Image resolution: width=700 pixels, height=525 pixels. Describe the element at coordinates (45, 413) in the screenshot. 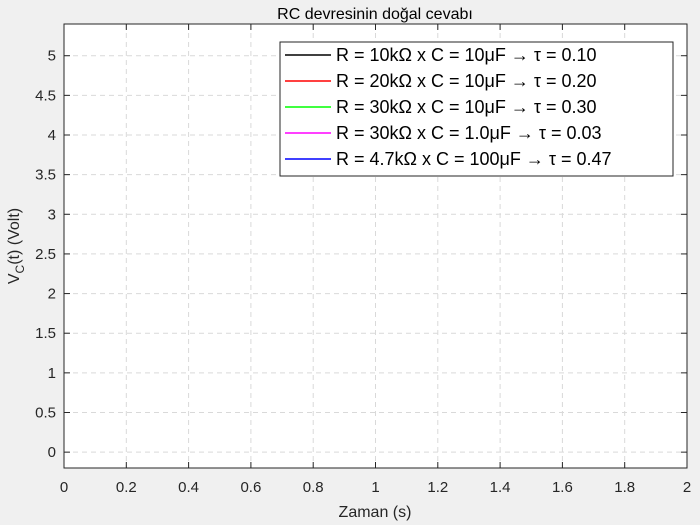

I see `y-tick-label: 0.5` at that location.